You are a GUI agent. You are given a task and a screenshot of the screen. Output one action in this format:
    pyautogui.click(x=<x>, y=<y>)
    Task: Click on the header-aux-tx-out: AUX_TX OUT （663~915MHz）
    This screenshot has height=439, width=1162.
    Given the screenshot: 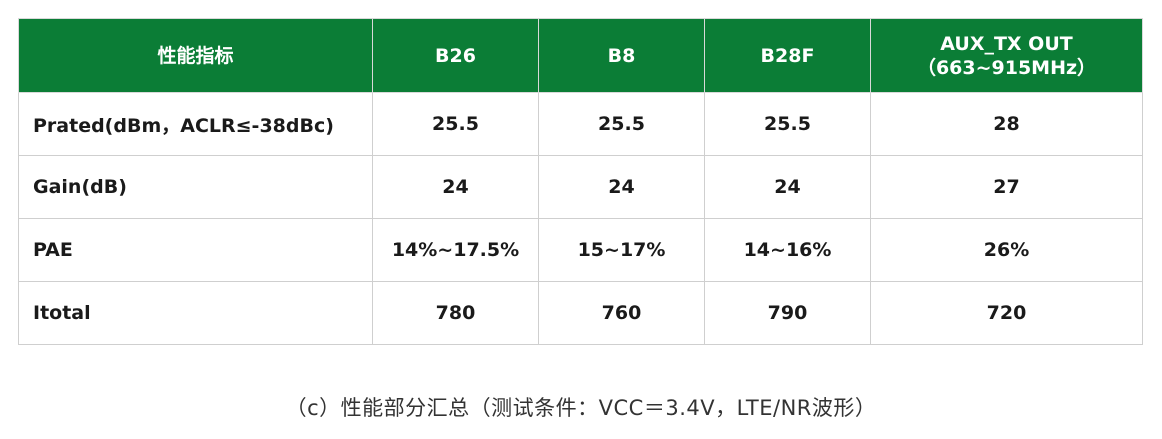 What is the action you would take?
    pyautogui.click(x=1006, y=55)
    